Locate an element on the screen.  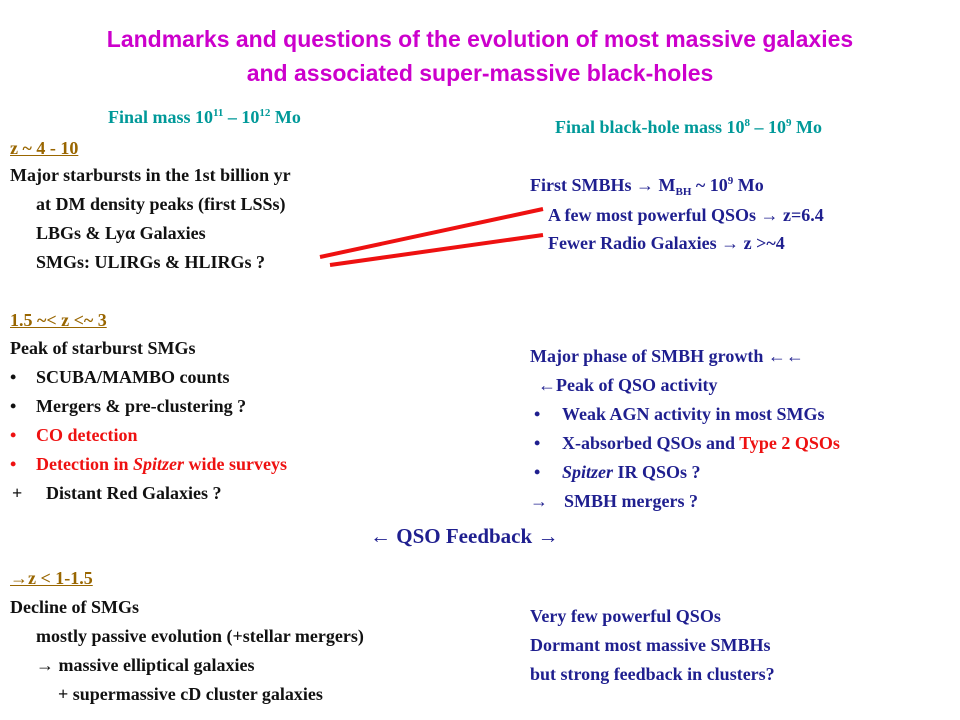
era3-line: + supermassive cD cluster galaxies is located at coordinates (190, 694).